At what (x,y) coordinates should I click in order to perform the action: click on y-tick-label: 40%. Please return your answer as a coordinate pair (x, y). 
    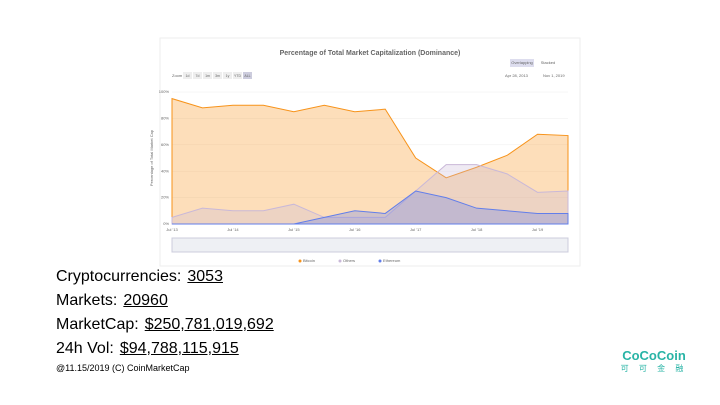
    Looking at the image, I should click on (165, 170).